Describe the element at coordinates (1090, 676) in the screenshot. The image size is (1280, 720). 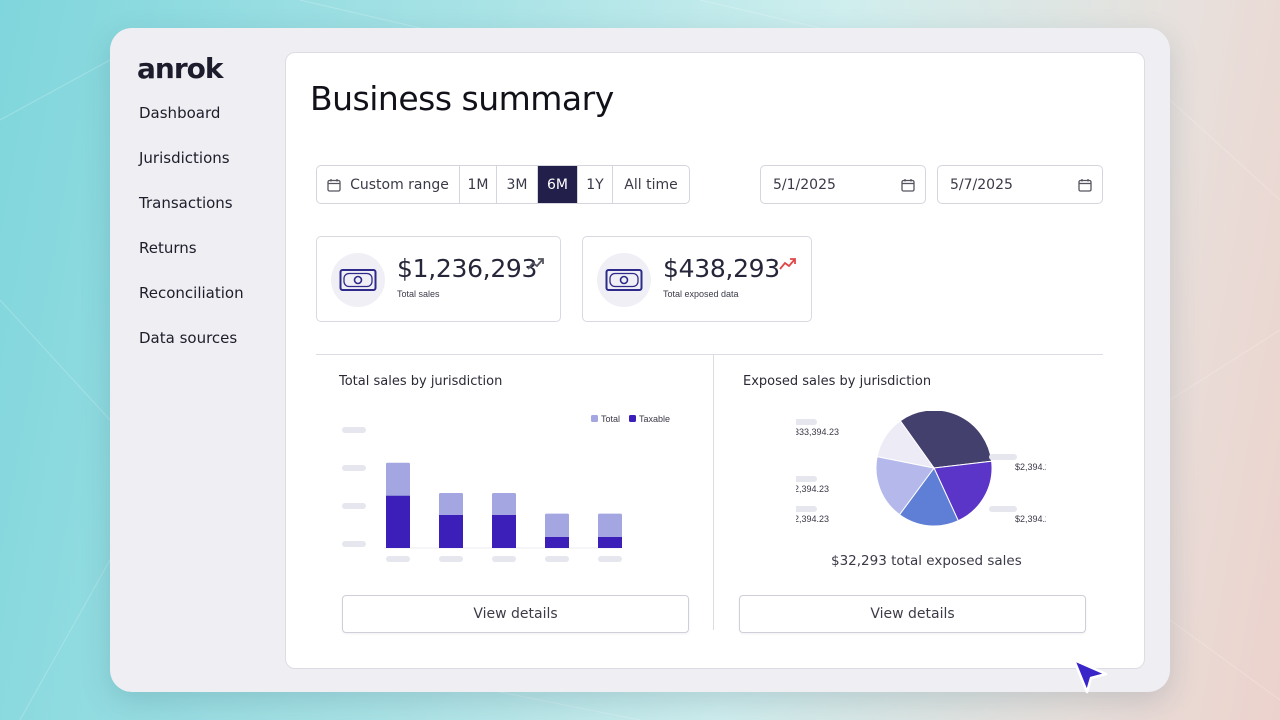
I see `cursor-arrow-icon` at that location.